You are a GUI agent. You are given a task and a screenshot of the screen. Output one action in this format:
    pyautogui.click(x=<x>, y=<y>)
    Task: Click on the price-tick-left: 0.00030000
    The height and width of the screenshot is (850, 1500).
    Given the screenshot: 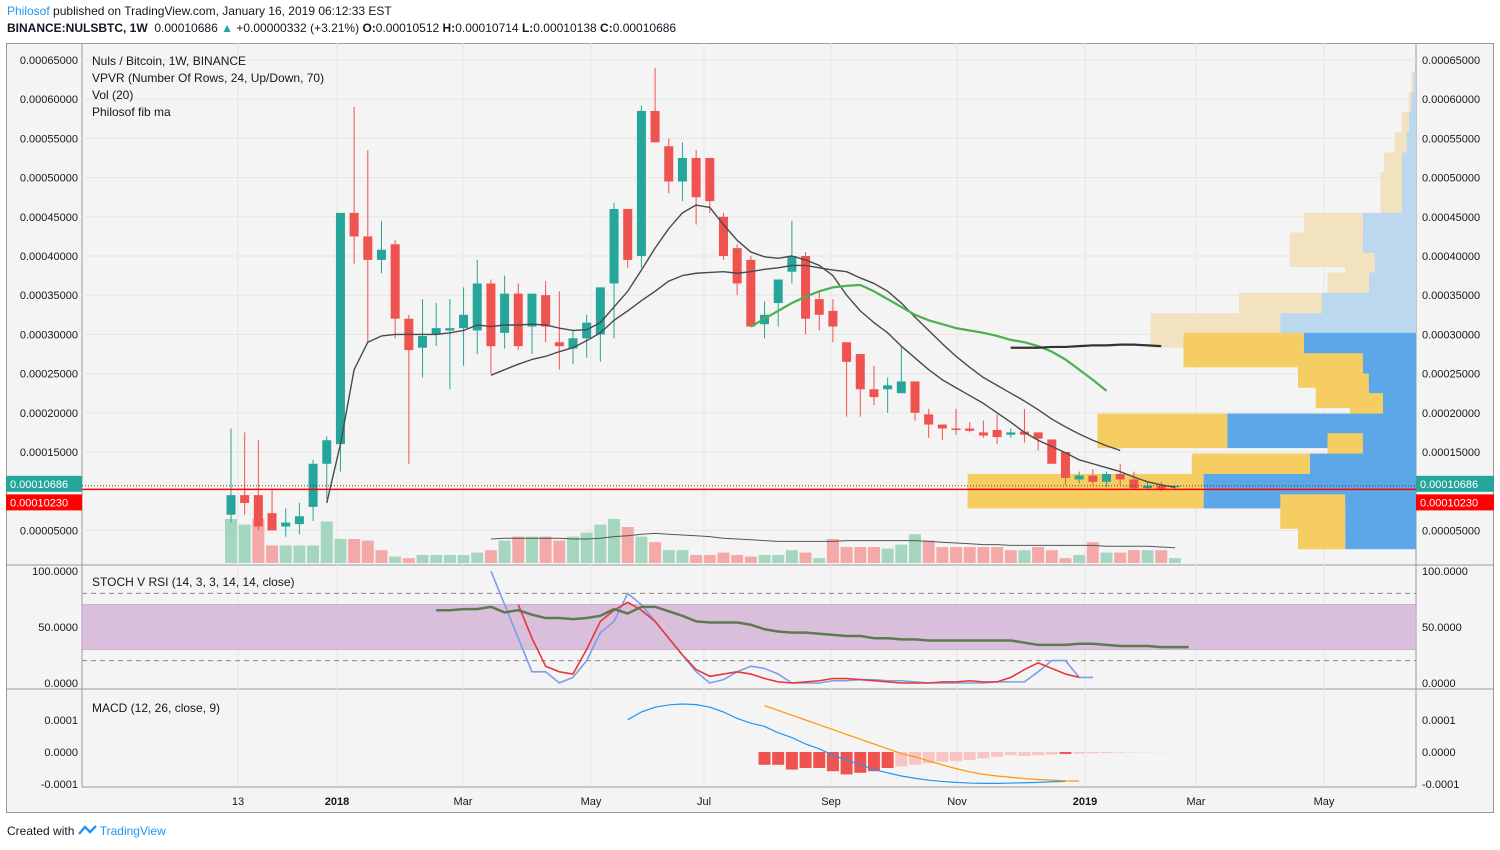 What is the action you would take?
    pyautogui.click(x=49, y=335)
    